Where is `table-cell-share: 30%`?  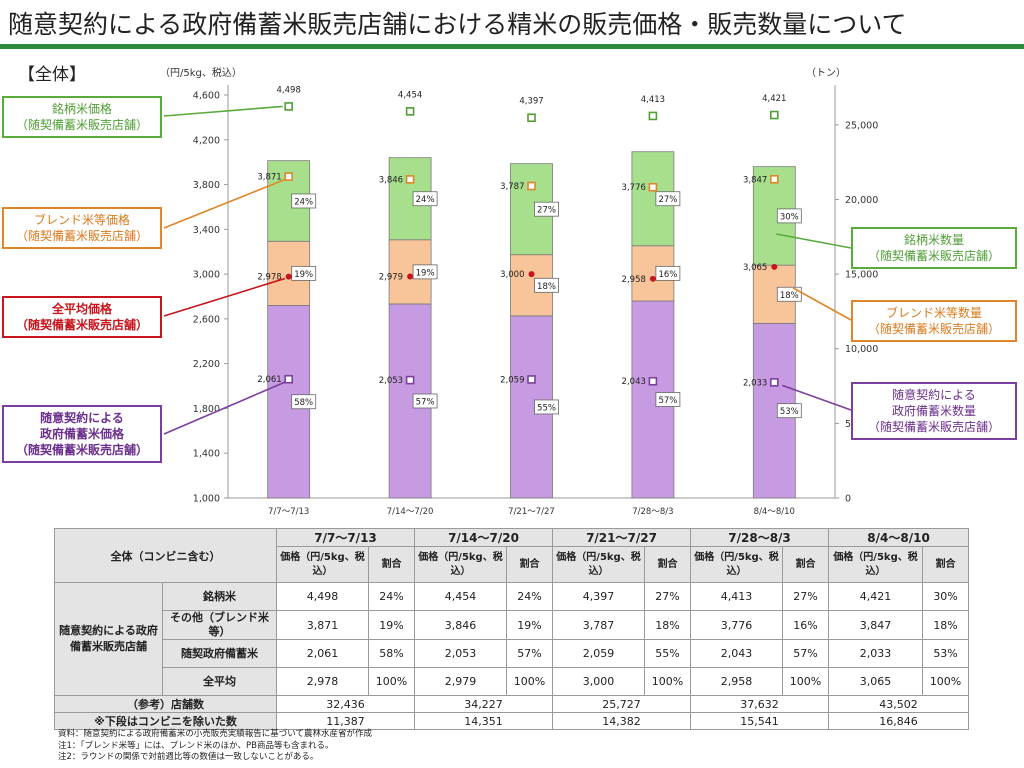
table-cell-share: 30% is located at coordinates (946, 596).